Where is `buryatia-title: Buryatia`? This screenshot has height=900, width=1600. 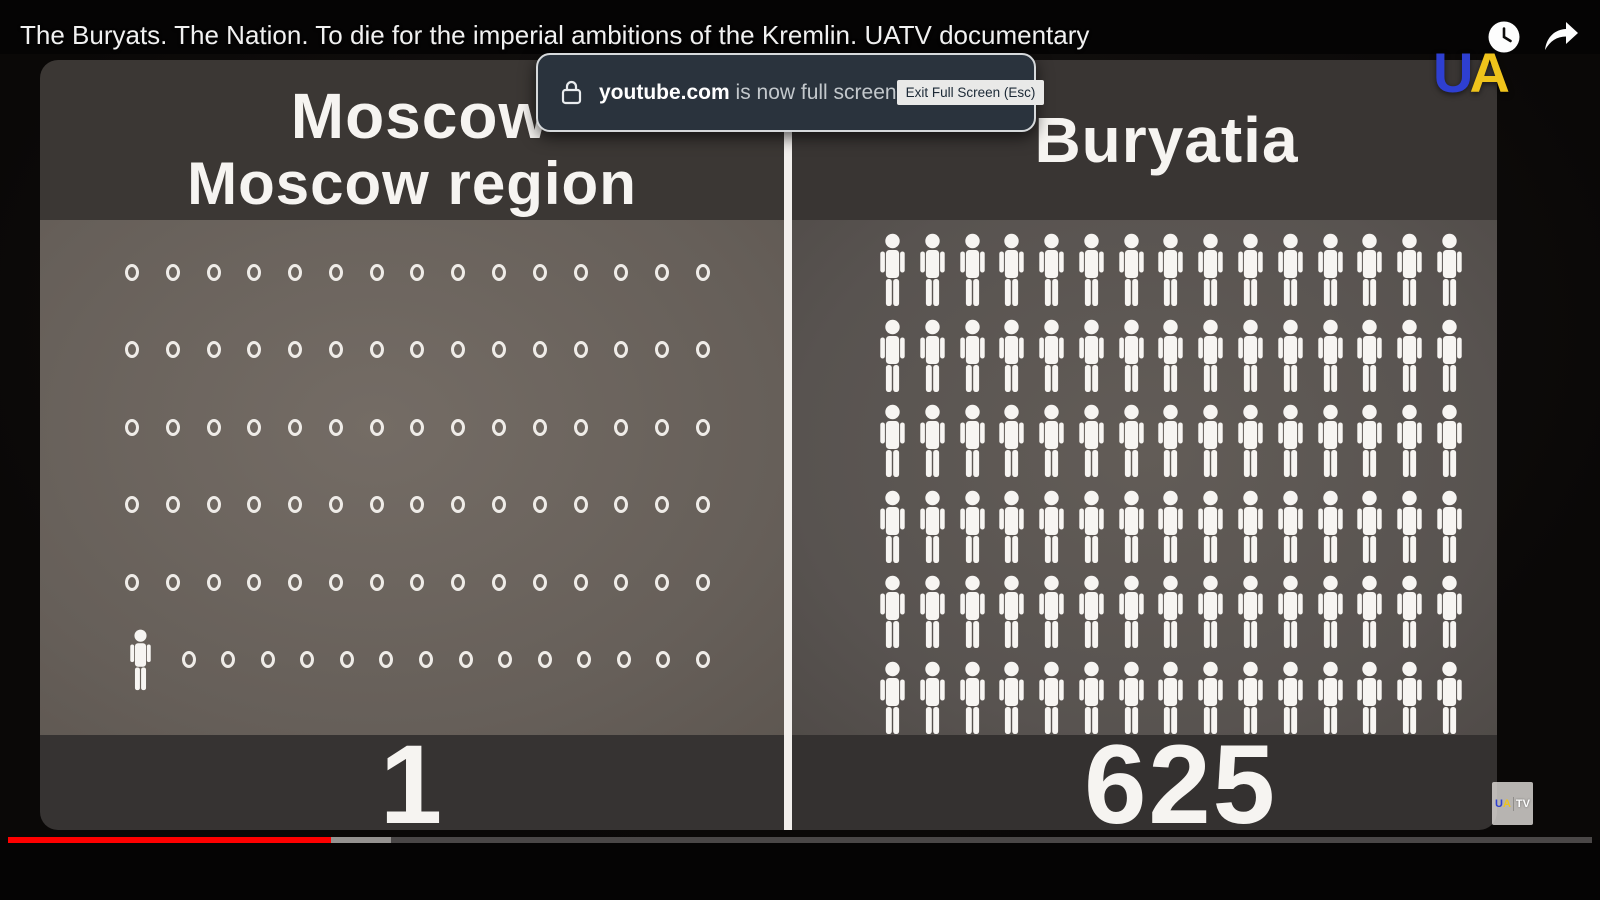 buryatia-title: Buryatia is located at coordinates (1166, 140).